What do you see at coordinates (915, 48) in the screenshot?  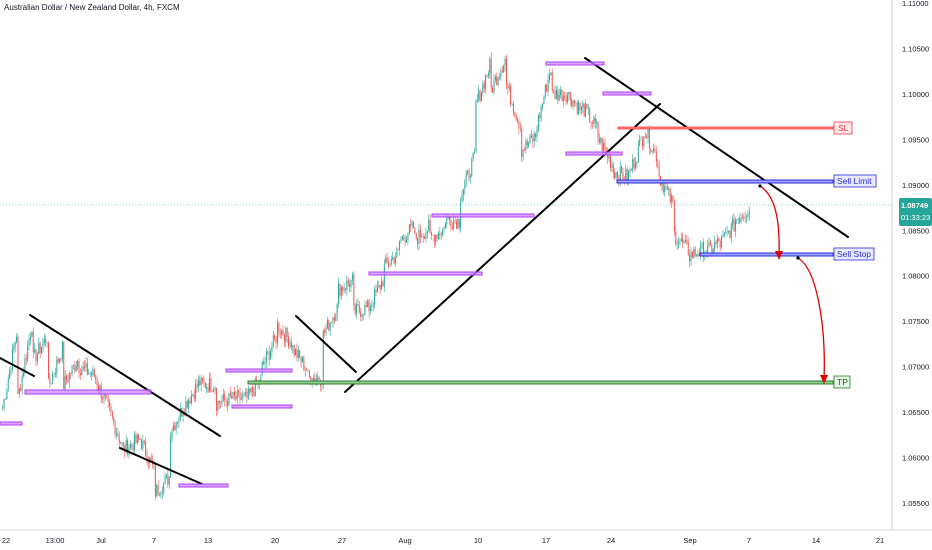 I see `y-tick-label: 1.10500` at bounding box center [915, 48].